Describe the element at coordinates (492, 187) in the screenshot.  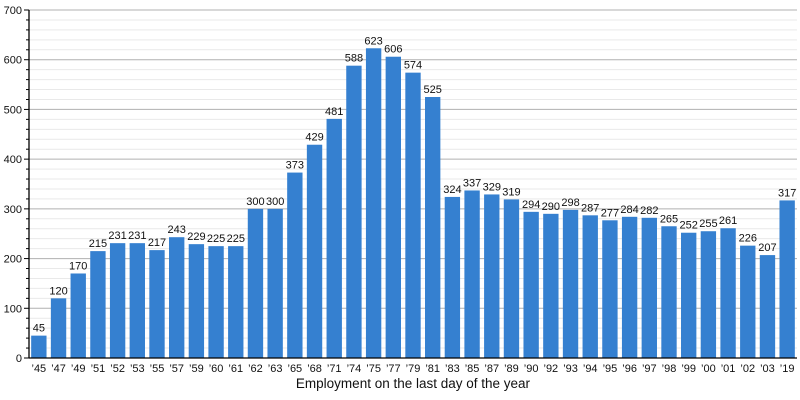
I see `bar-value-label: 329` at that location.